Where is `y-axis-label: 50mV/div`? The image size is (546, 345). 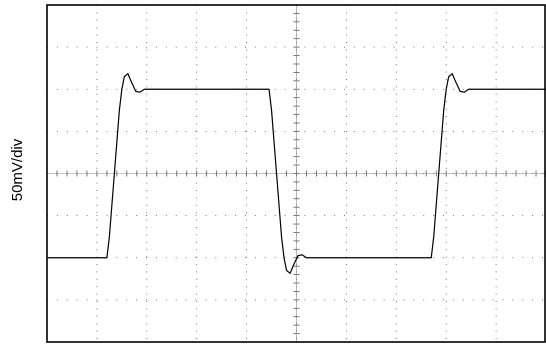
y-axis-label: 50mV/div is located at coordinates (17, 169).